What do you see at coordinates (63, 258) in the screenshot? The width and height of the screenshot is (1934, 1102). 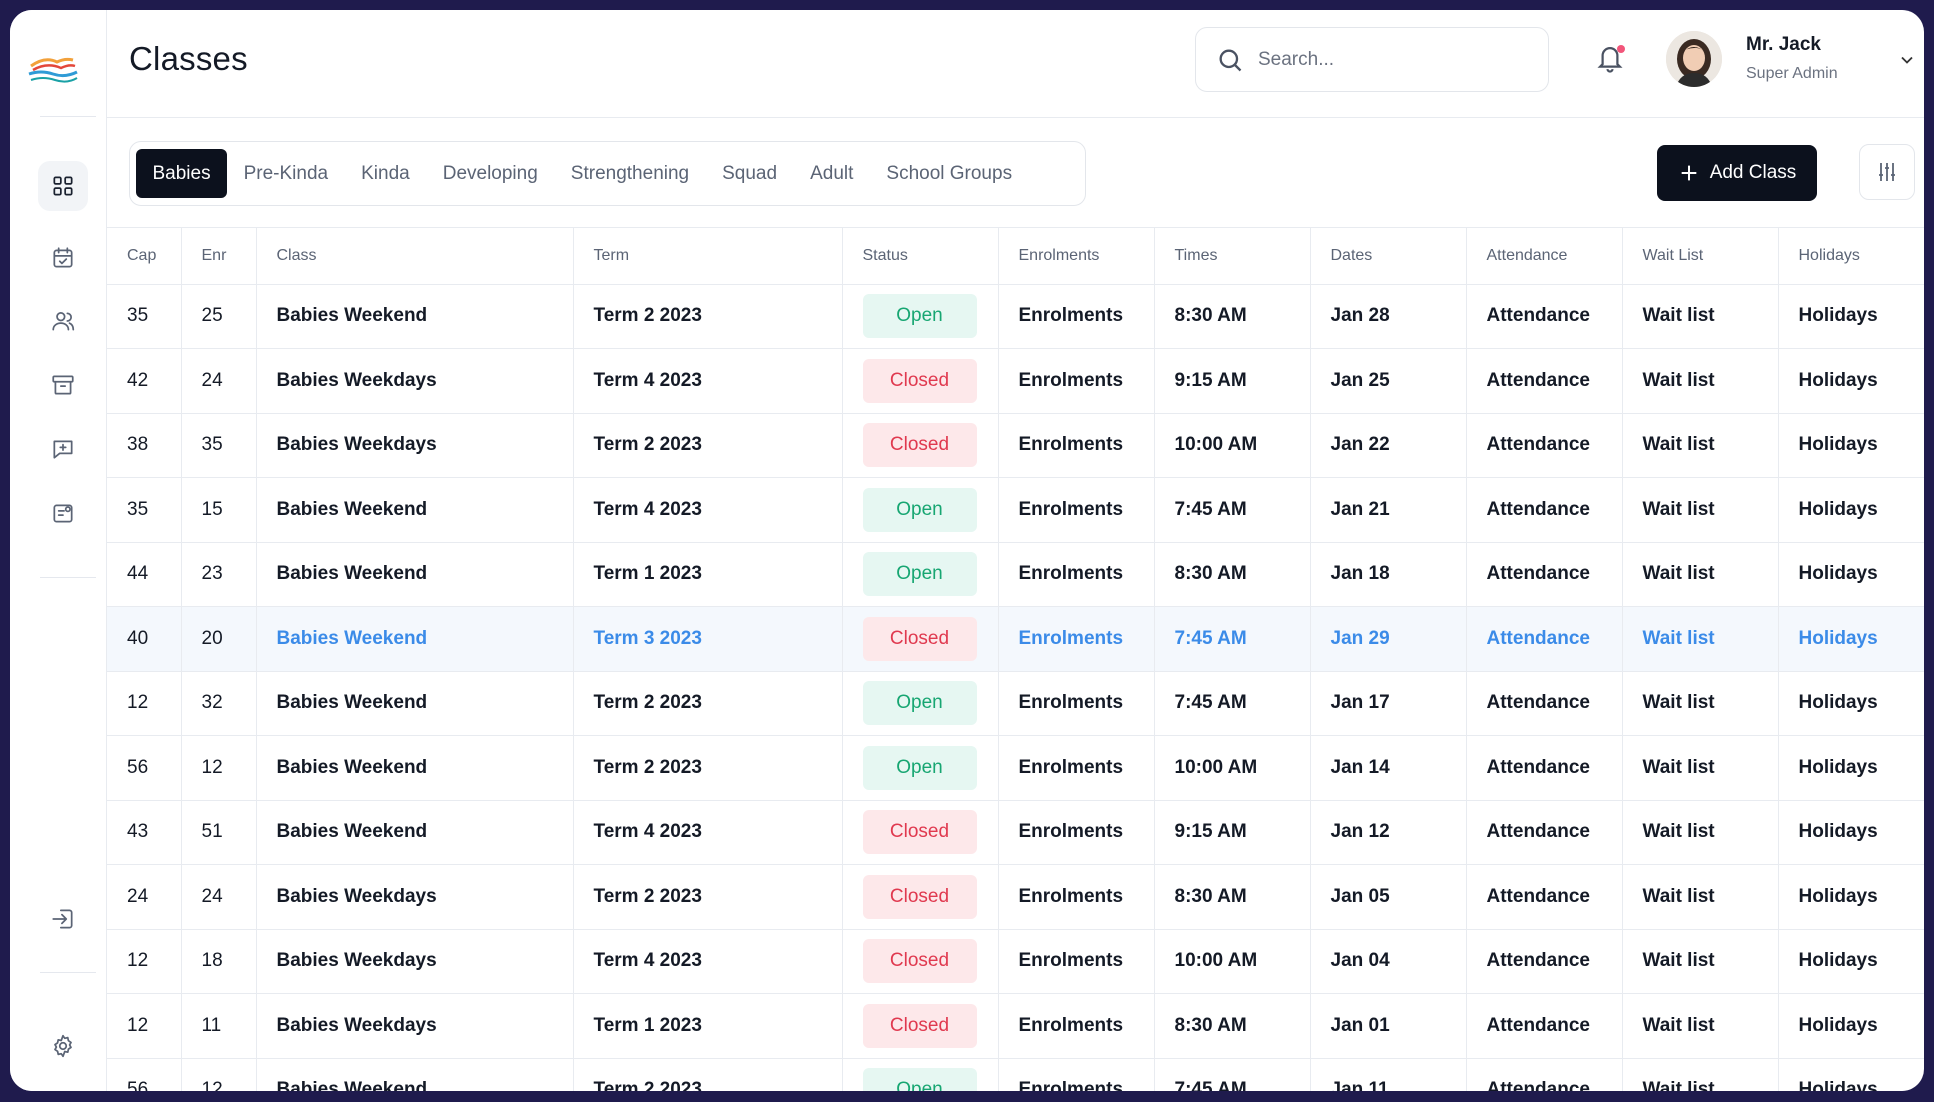 I see `sidebar-item-calendar` at bounding box center [63, 258].